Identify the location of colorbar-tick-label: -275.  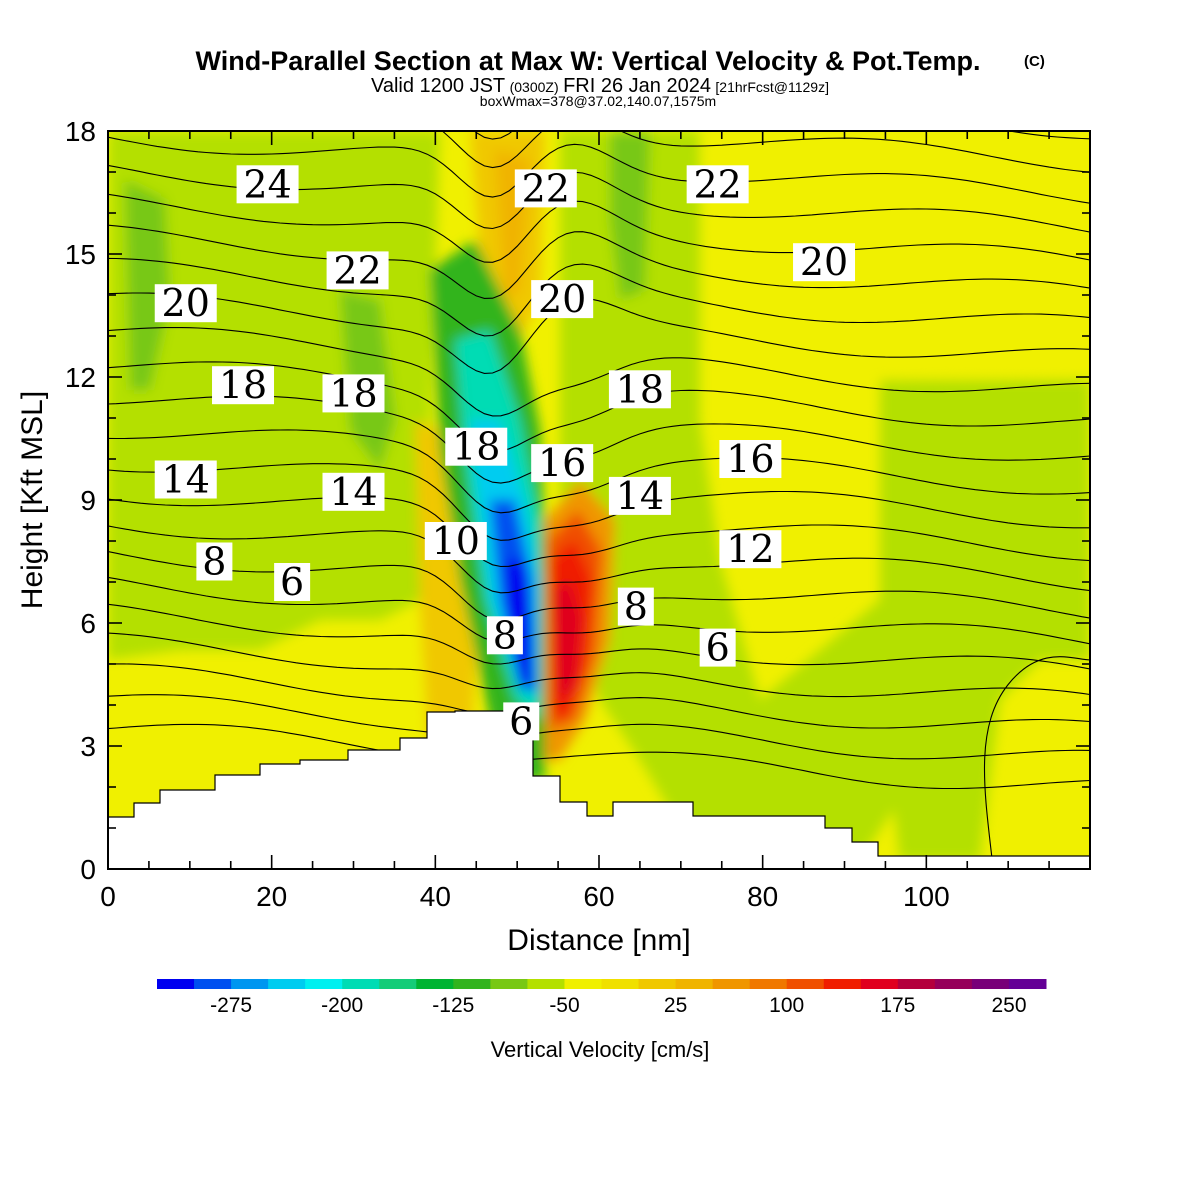
(231, 1005).